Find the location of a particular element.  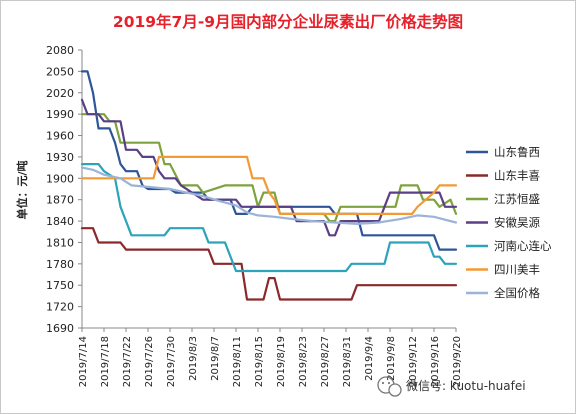

y-tick-label: 1810 is located at coordinates (60, 242).